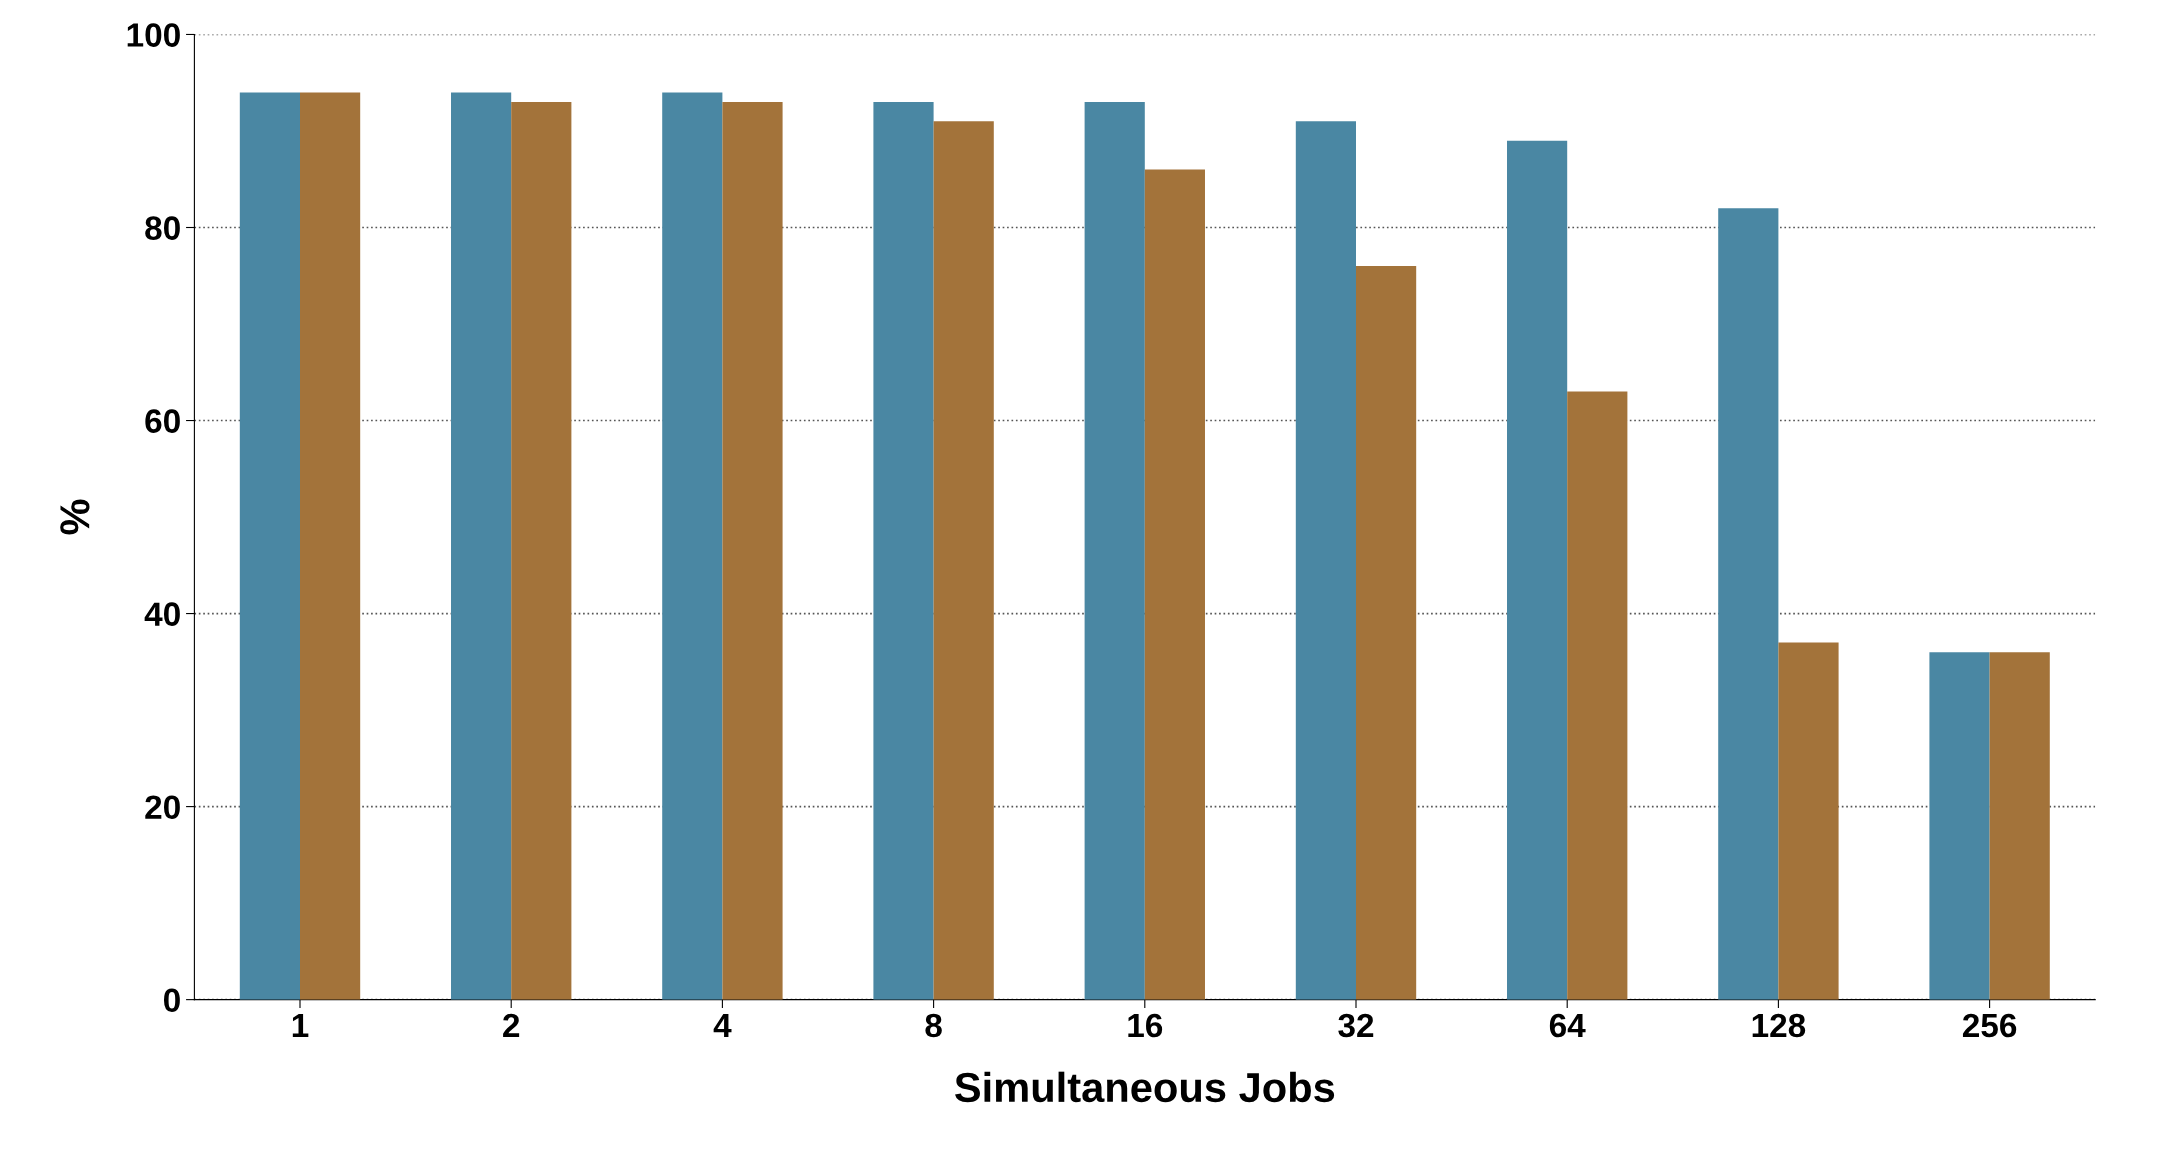  What do you see at coordinates (1989, 1025) in the screenshot?
I see `x-tick-label: 256` at bounding box center [1989, 1025].